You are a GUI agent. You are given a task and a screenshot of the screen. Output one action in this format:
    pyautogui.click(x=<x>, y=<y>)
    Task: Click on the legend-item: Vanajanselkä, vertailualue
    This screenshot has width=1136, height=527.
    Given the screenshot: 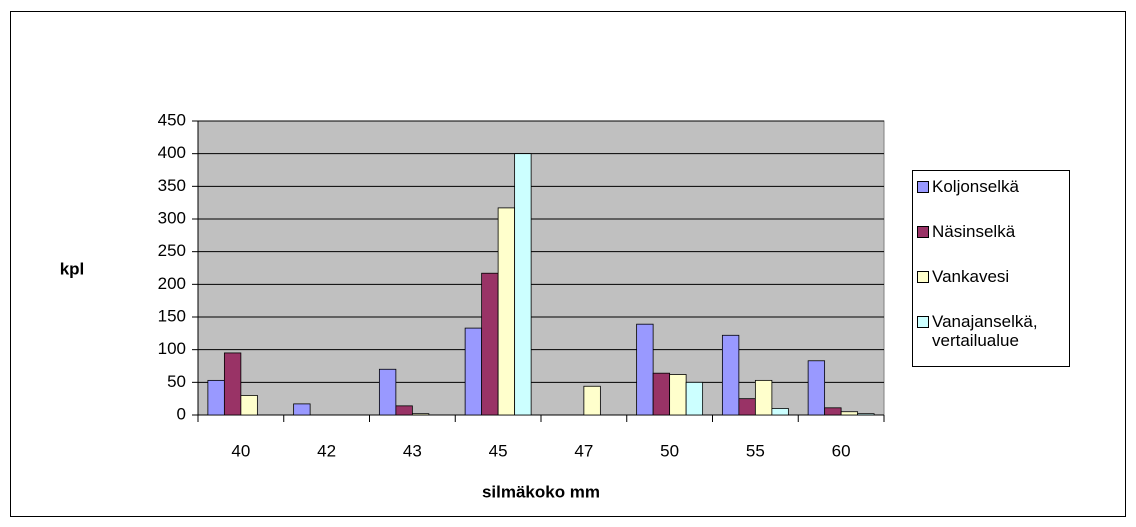 What is the action you would take?
    pyautogui.click(x=991, y=331)
    